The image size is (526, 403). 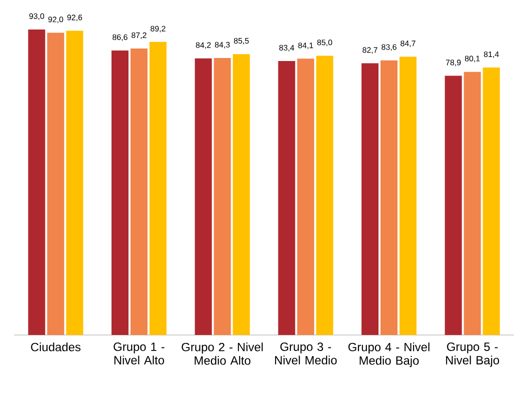 I want to click on x-tick-label: Grupo 3 - Nivel Medio, so click(x=306, y=353).